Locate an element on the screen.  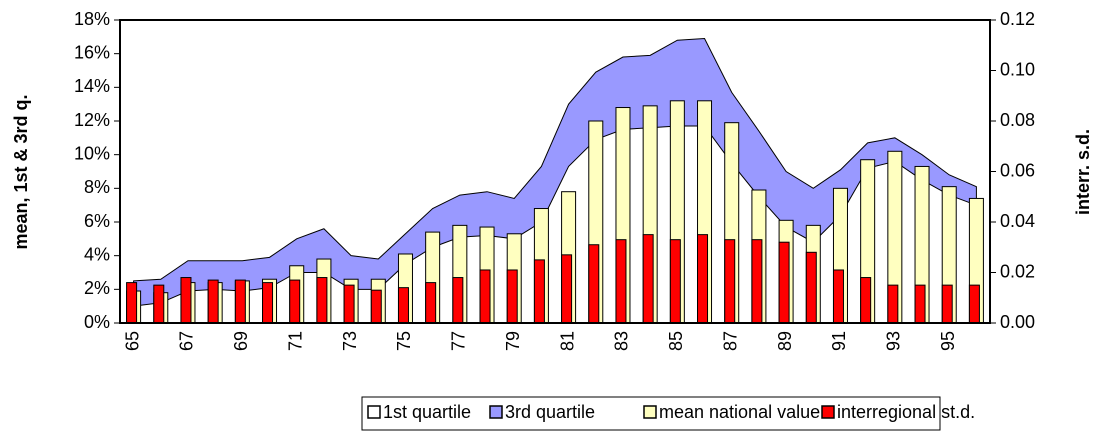
y-tick-label: 0% is located at coordinates (97, 322).